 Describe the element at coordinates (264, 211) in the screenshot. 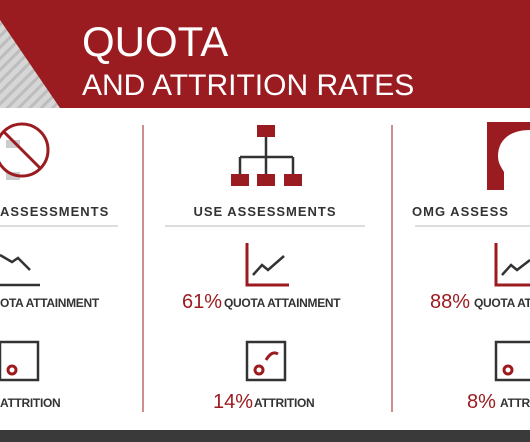

I see `column-heading: USE ASSESSMENTS` at that location.